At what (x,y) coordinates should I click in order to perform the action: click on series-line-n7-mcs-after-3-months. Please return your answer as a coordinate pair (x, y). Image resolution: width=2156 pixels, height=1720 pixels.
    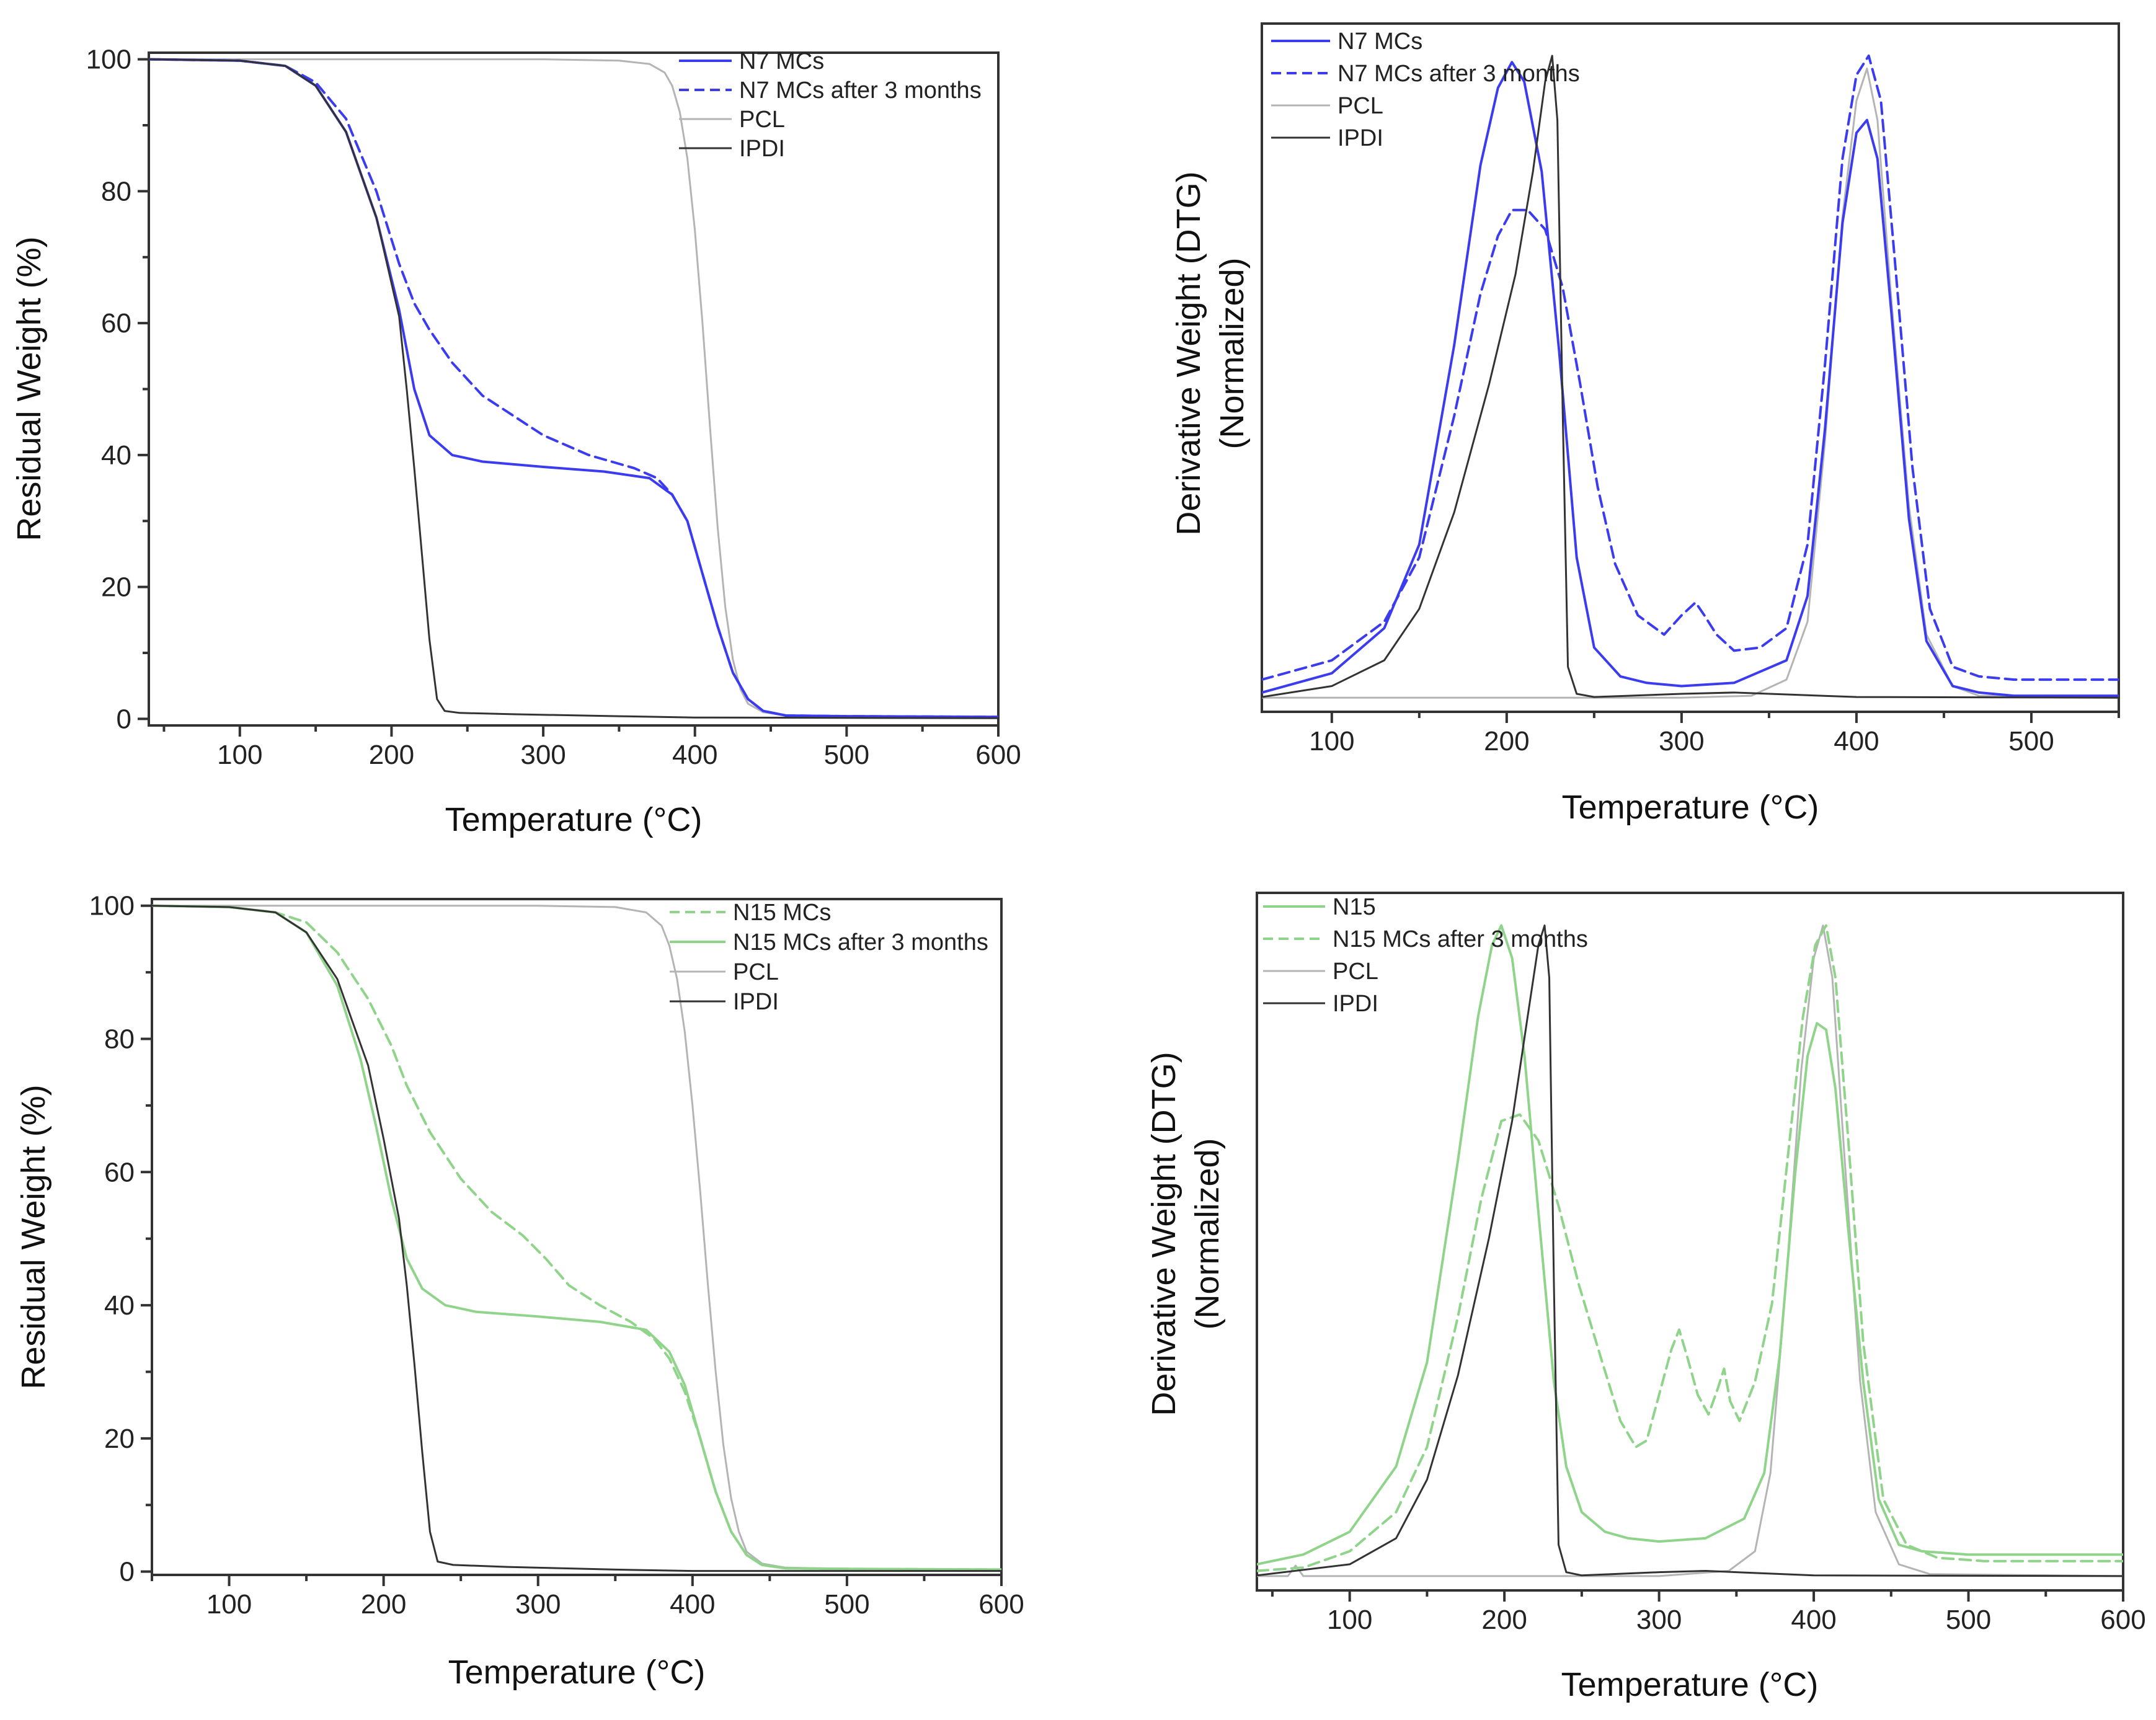
    Looking at the image, I should click on (1691, 367).